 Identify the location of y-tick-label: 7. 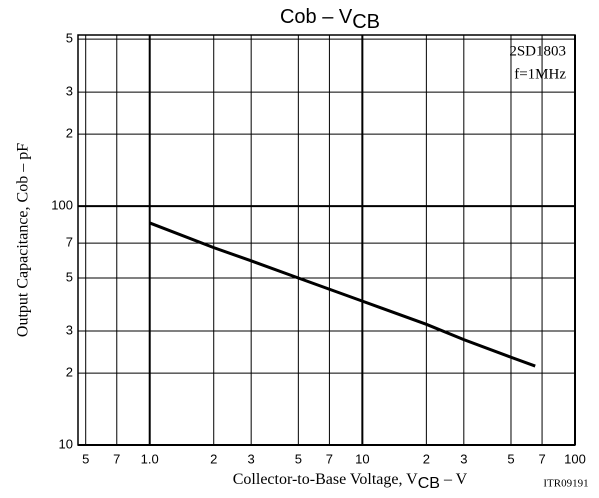
(69, 242).